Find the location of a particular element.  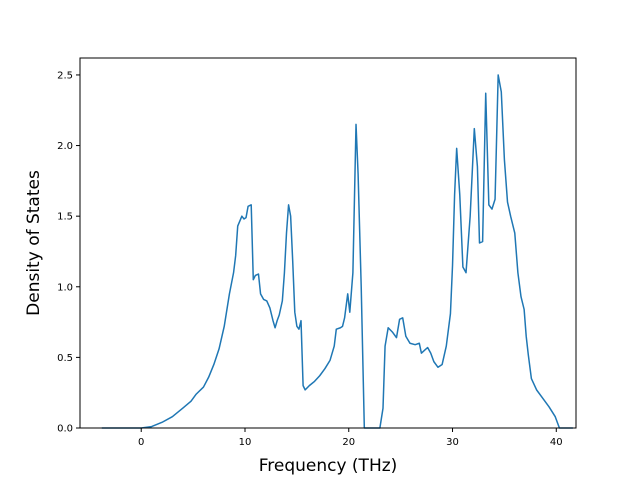

x-tick-label: 30 is located at coordinates (452, 442).